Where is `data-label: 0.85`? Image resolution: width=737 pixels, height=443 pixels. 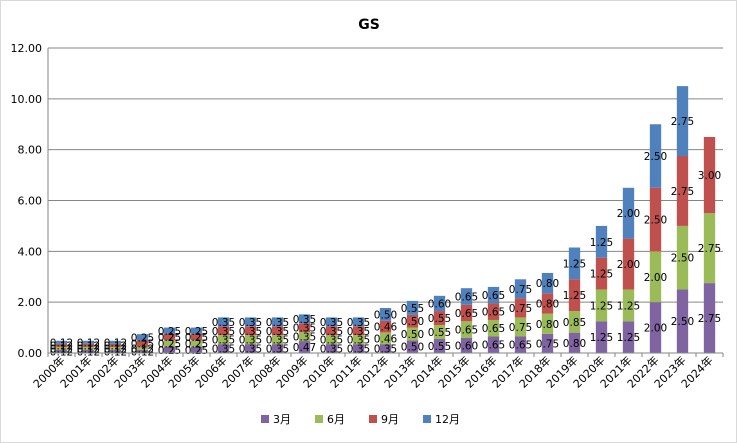 data-label: 0.85 is located at coordinates (574, 323).